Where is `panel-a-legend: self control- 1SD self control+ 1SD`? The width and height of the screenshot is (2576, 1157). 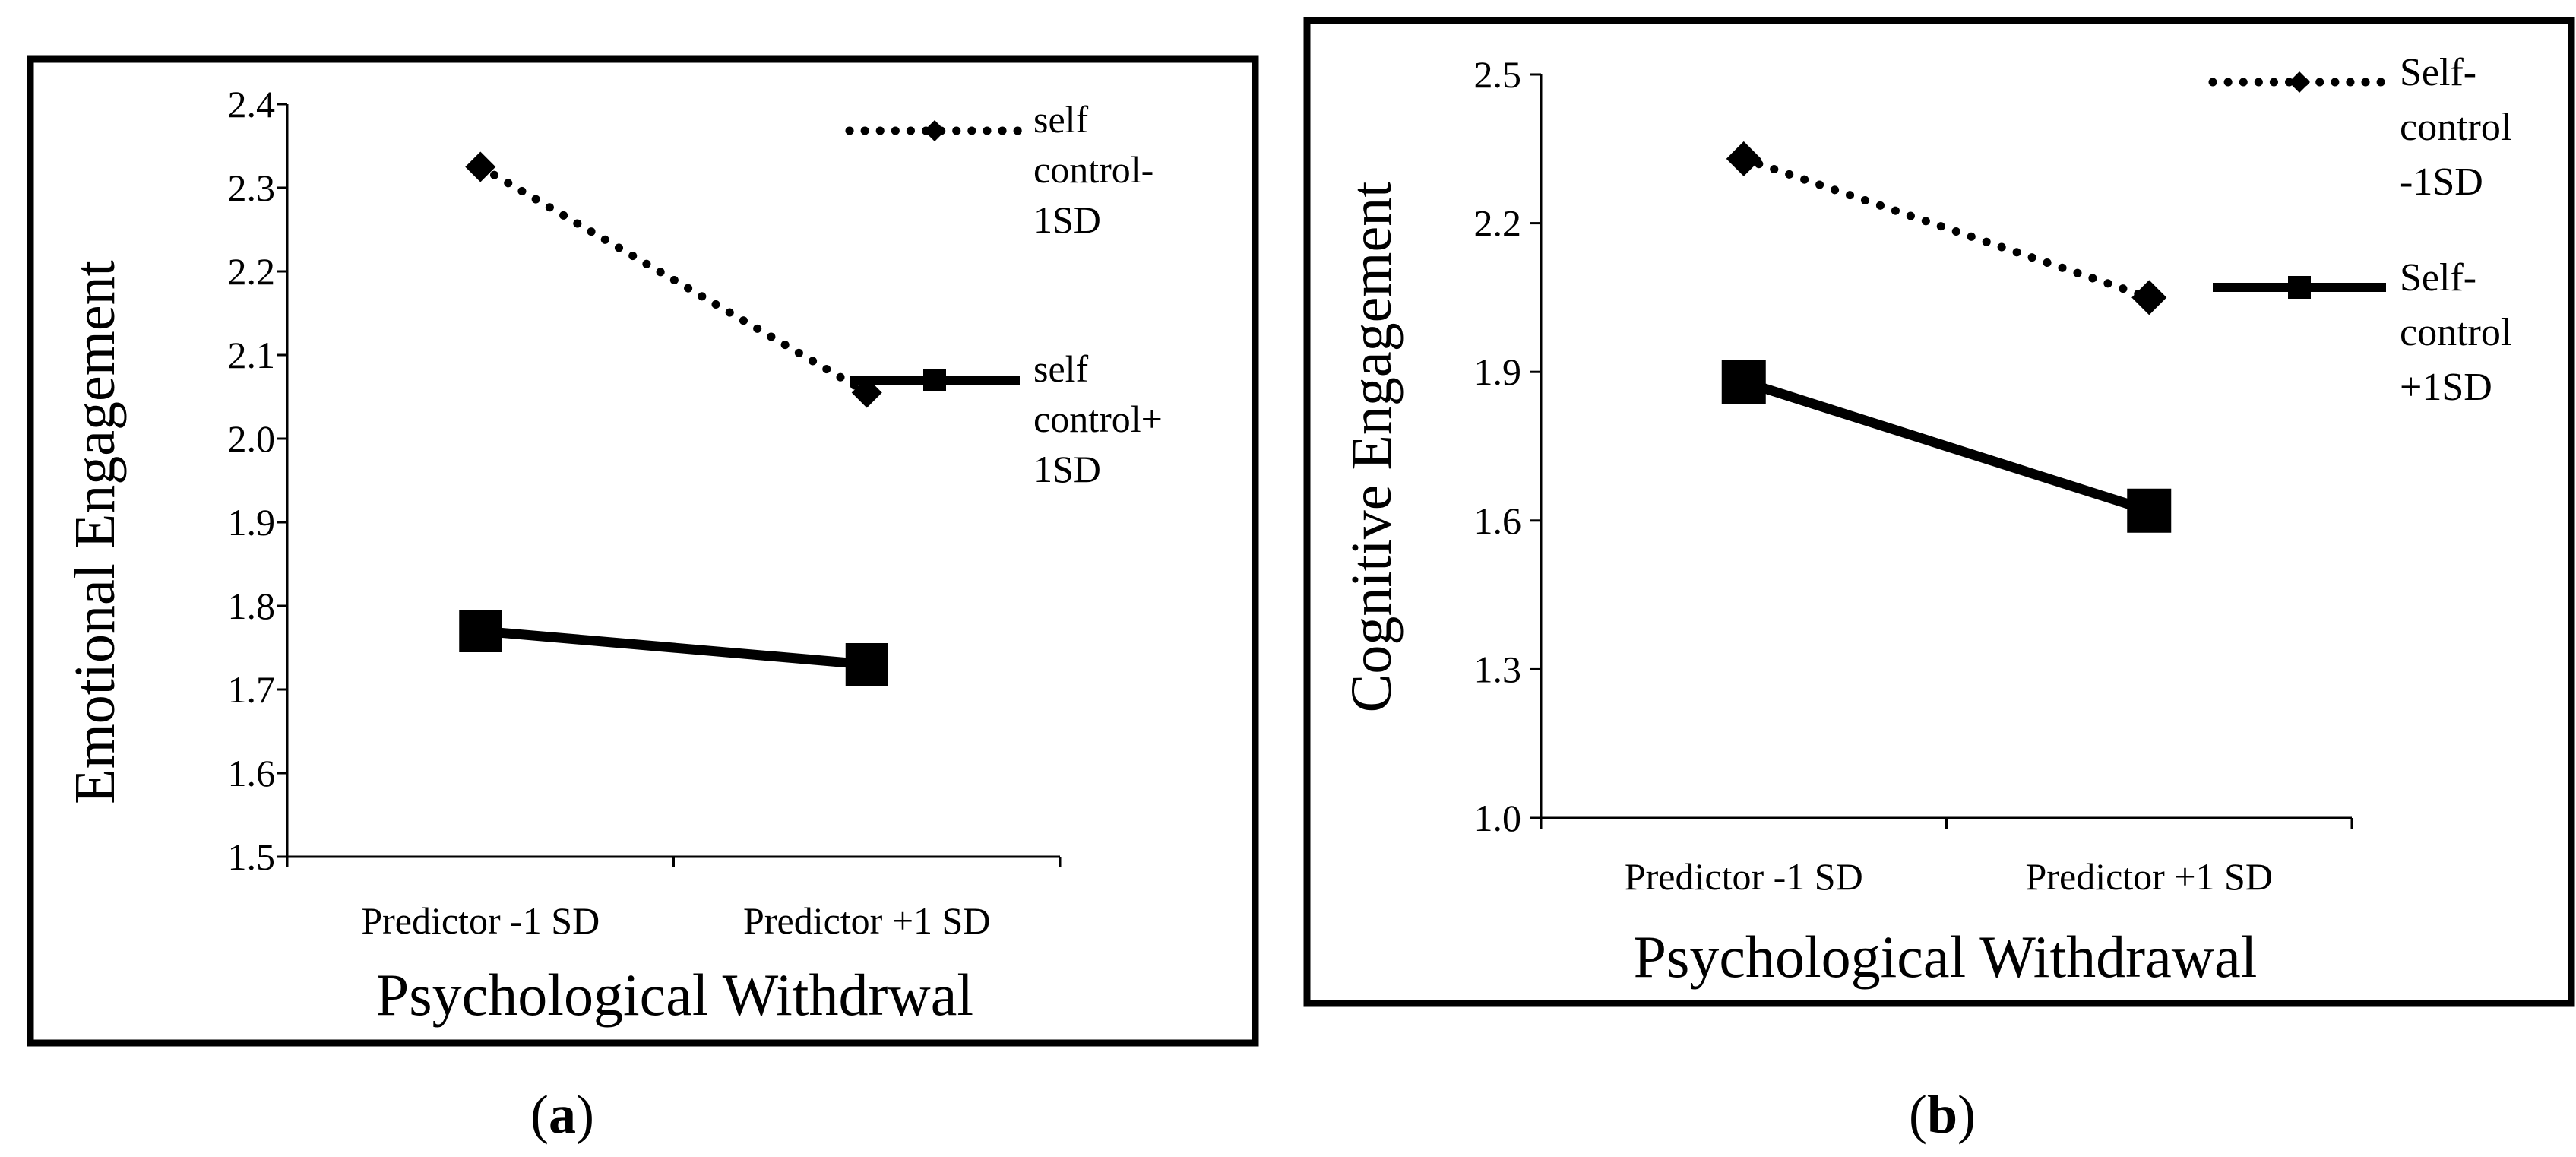
panel-a-legend: self control- 1SD self control+ 1SD is located at coordinates (1004, 294).